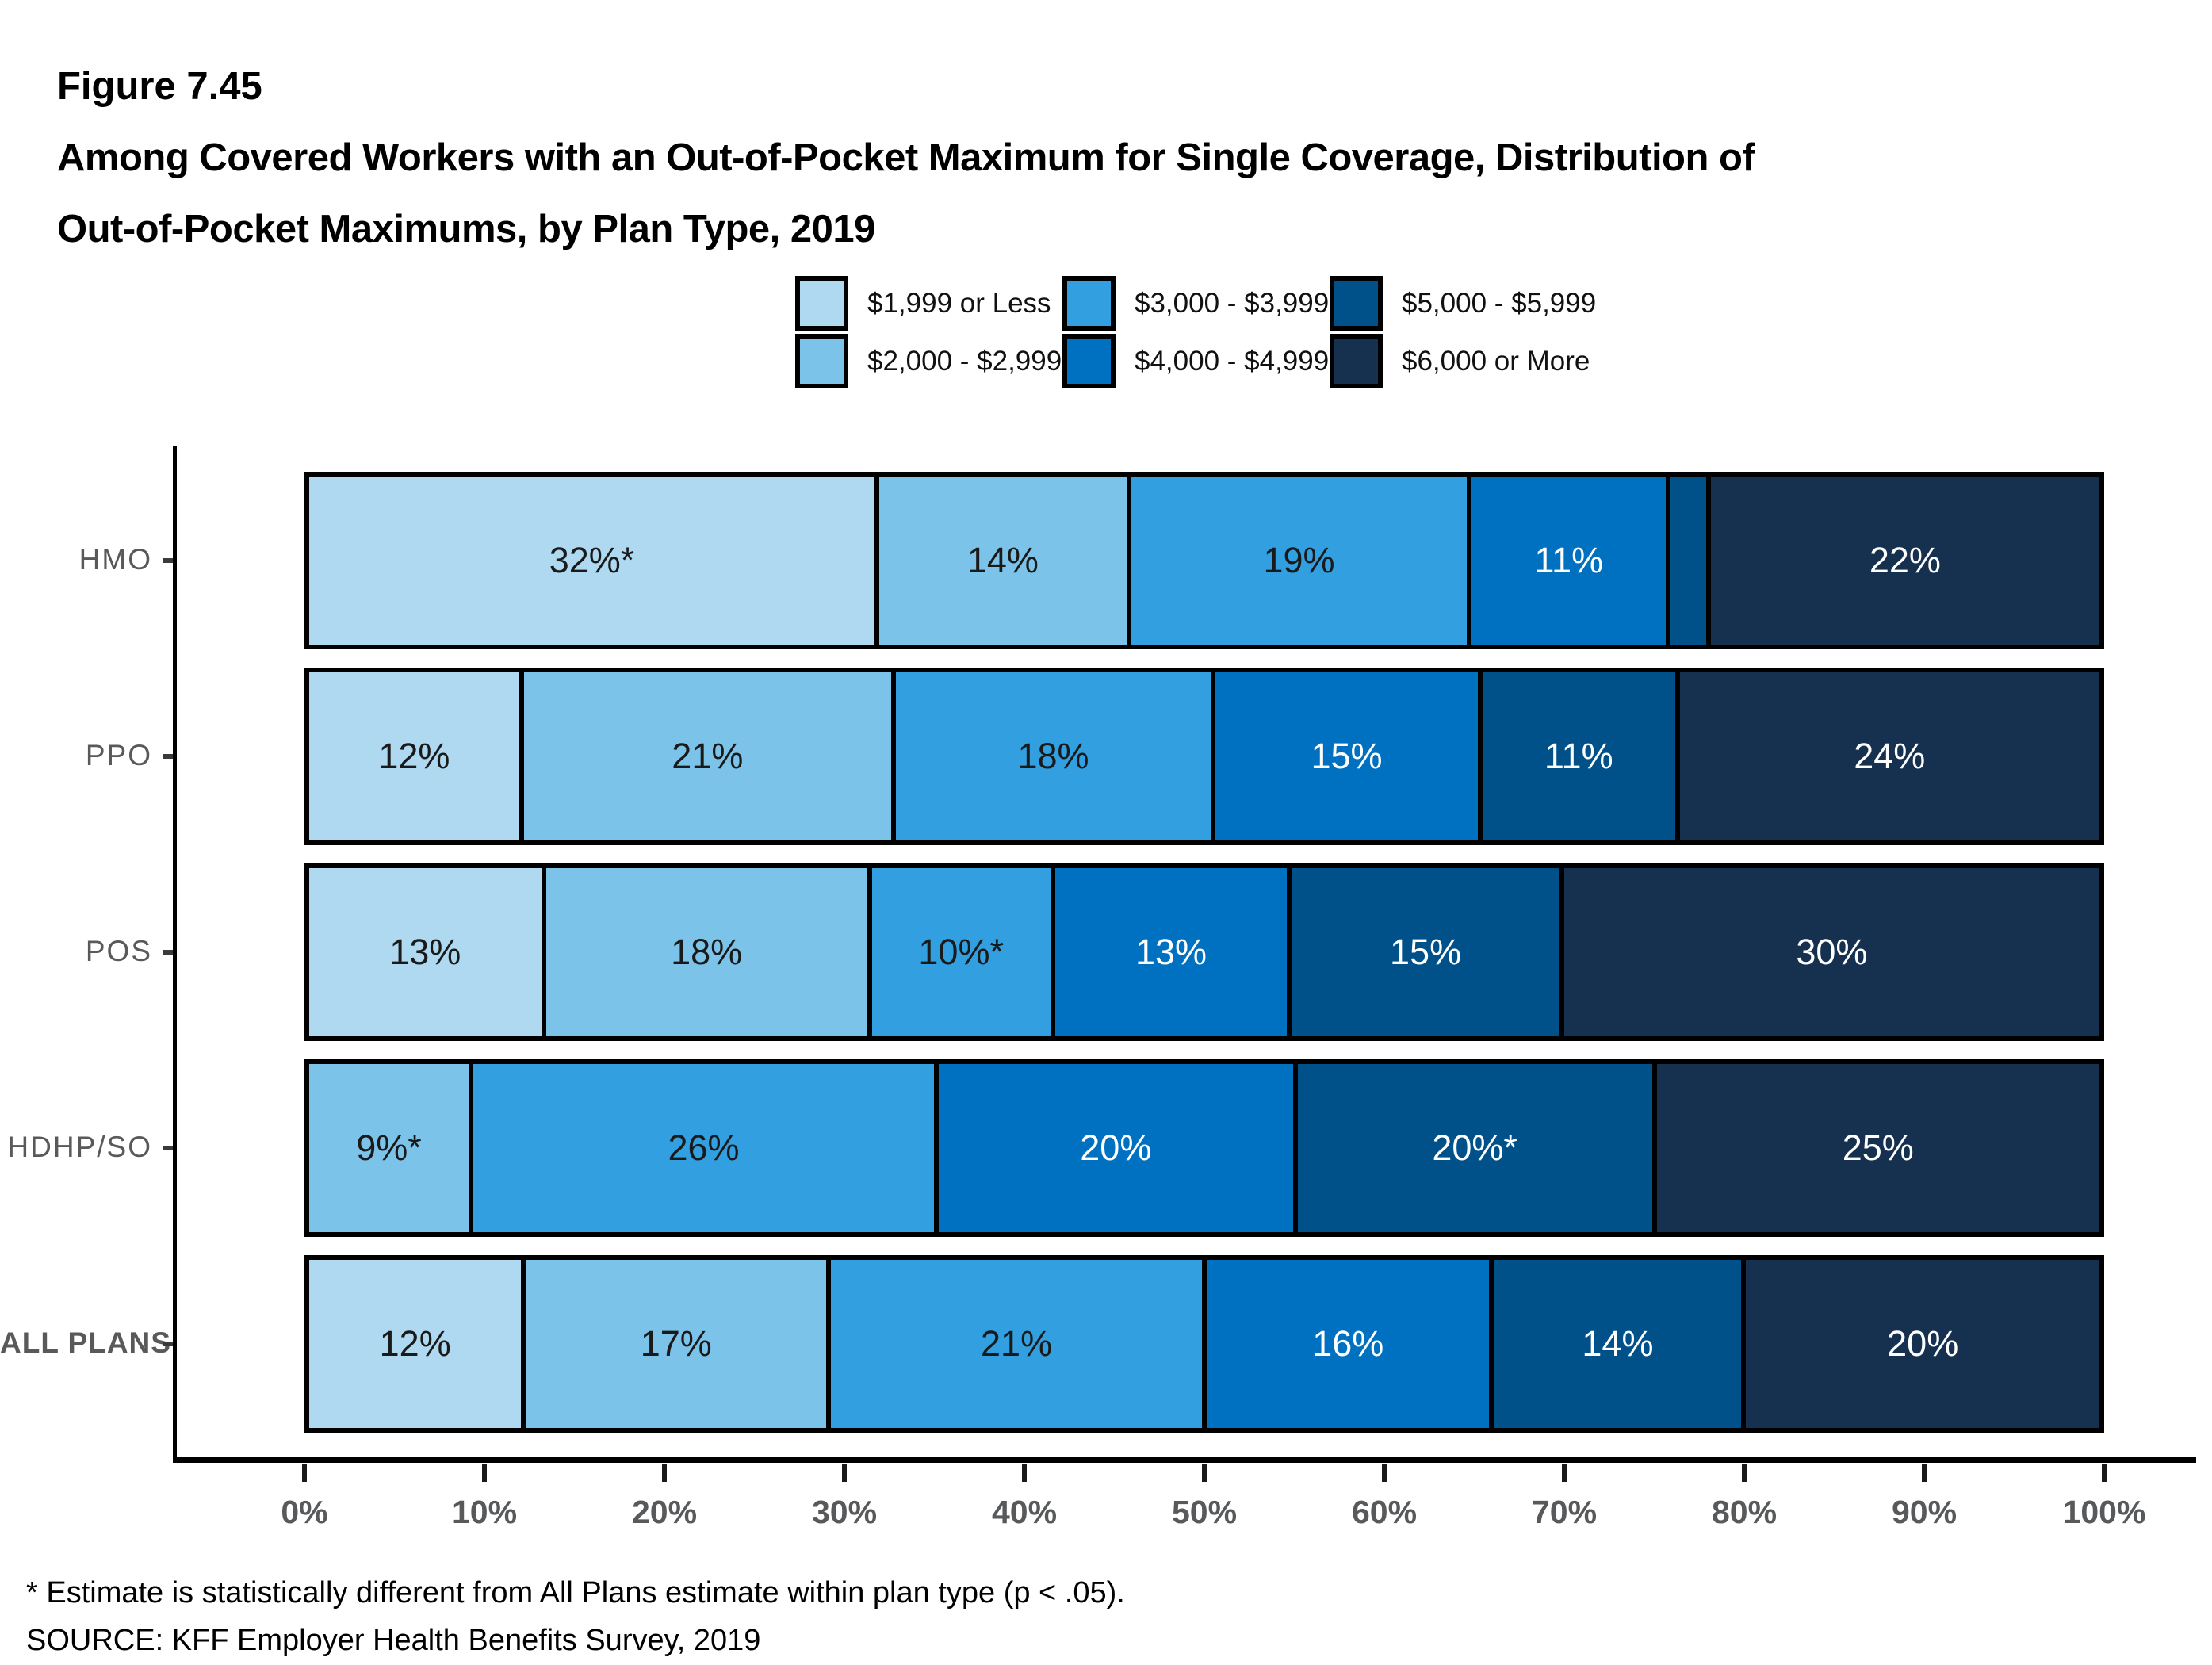 Image resolution: width=2212 pixels, height=1665 pixels. Describe the element at coordinates (1232, 303) in the screenshot. I see `legend-label: $3,000 - $3,999` at that location.